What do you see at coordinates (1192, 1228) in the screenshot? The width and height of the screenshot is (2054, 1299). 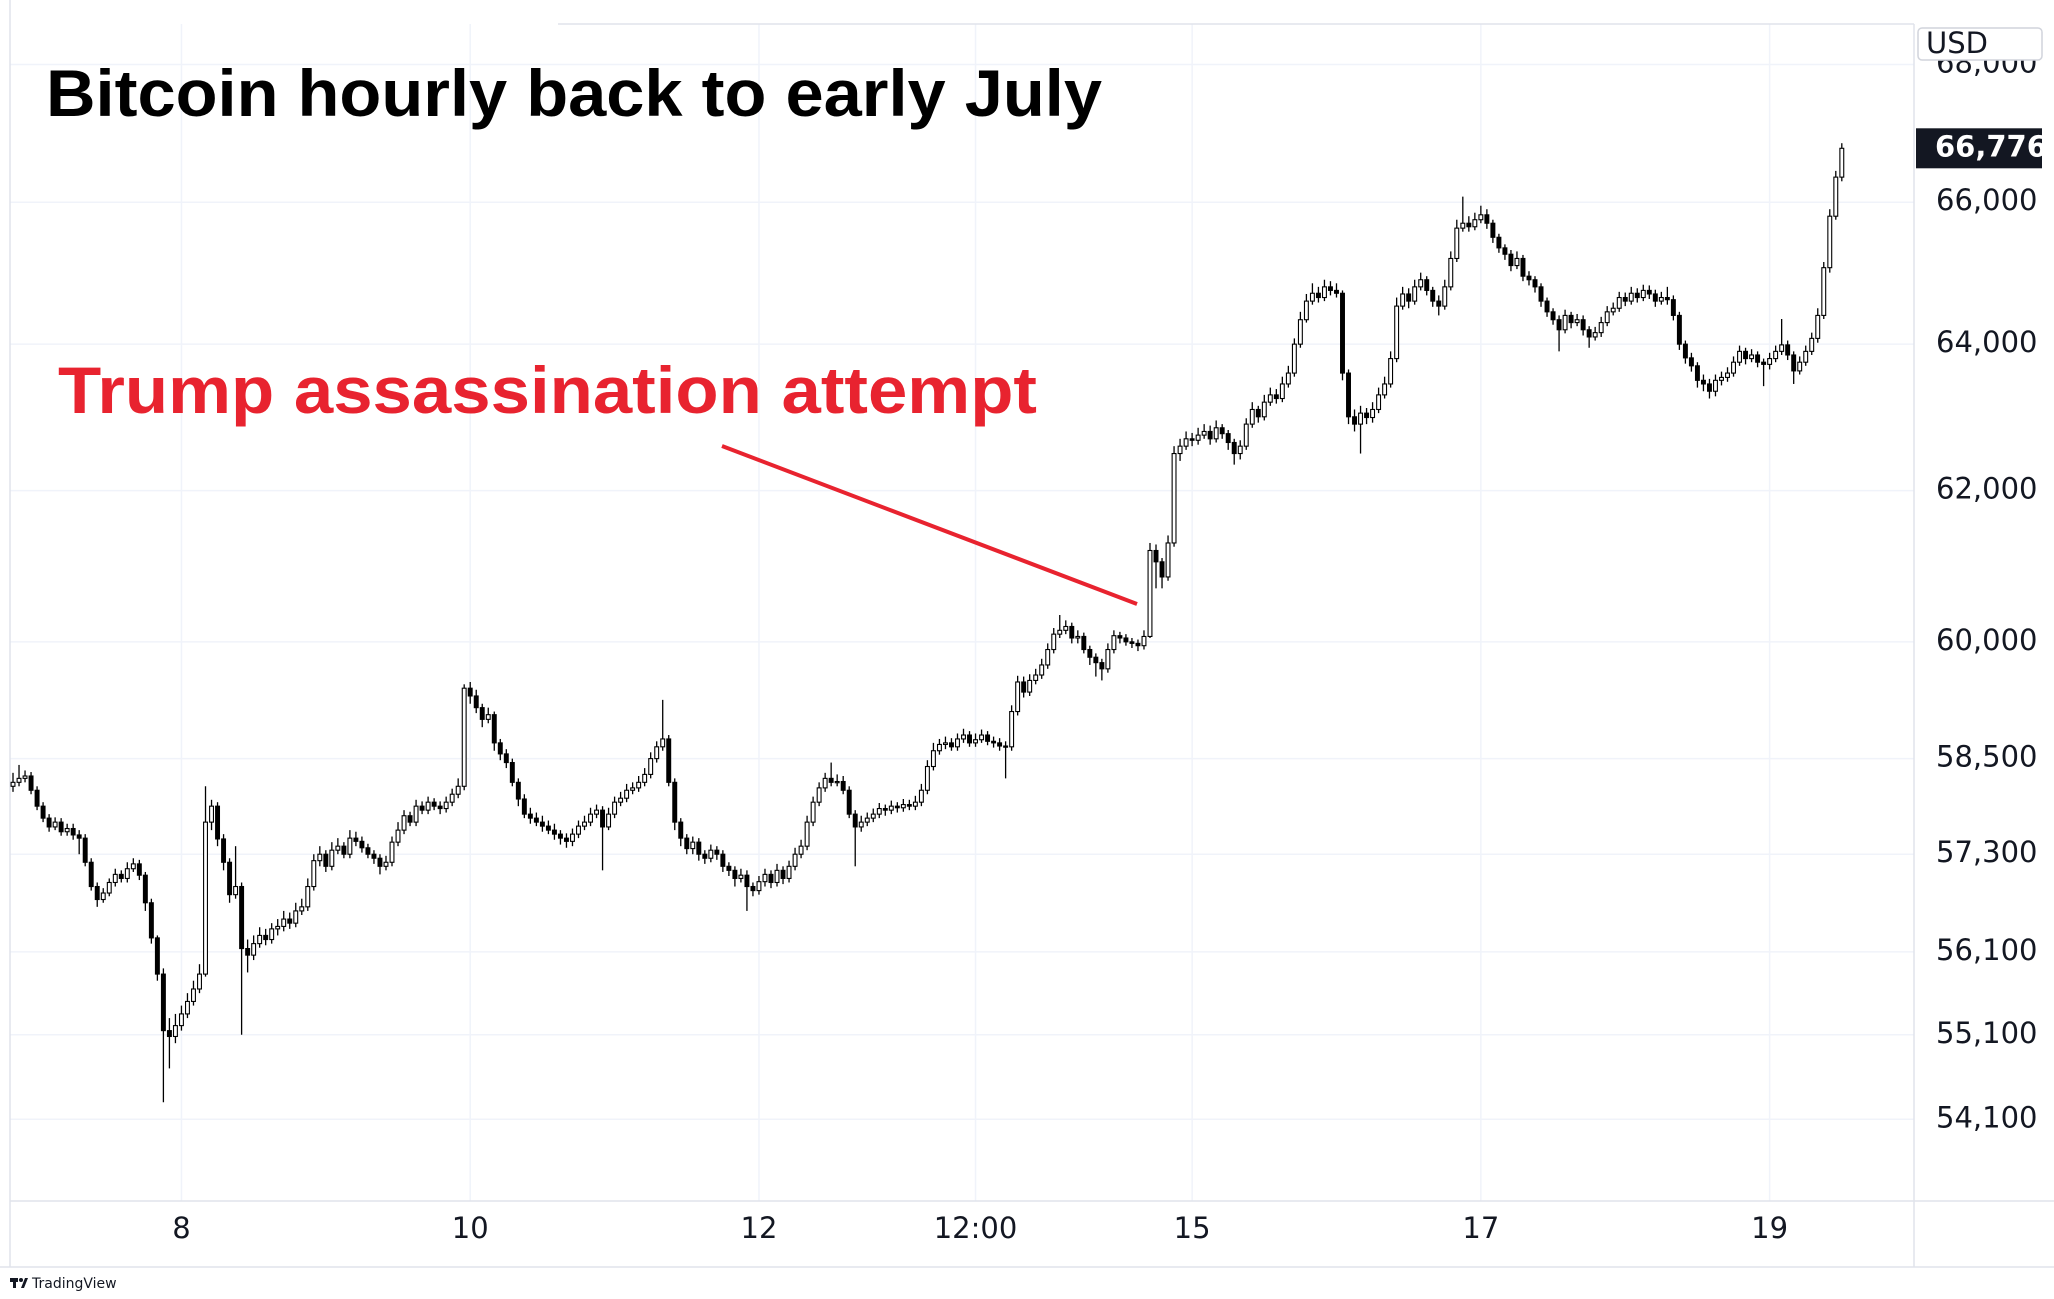 I see `x-tick-label: 15` at bounding box center [1192, 1228].